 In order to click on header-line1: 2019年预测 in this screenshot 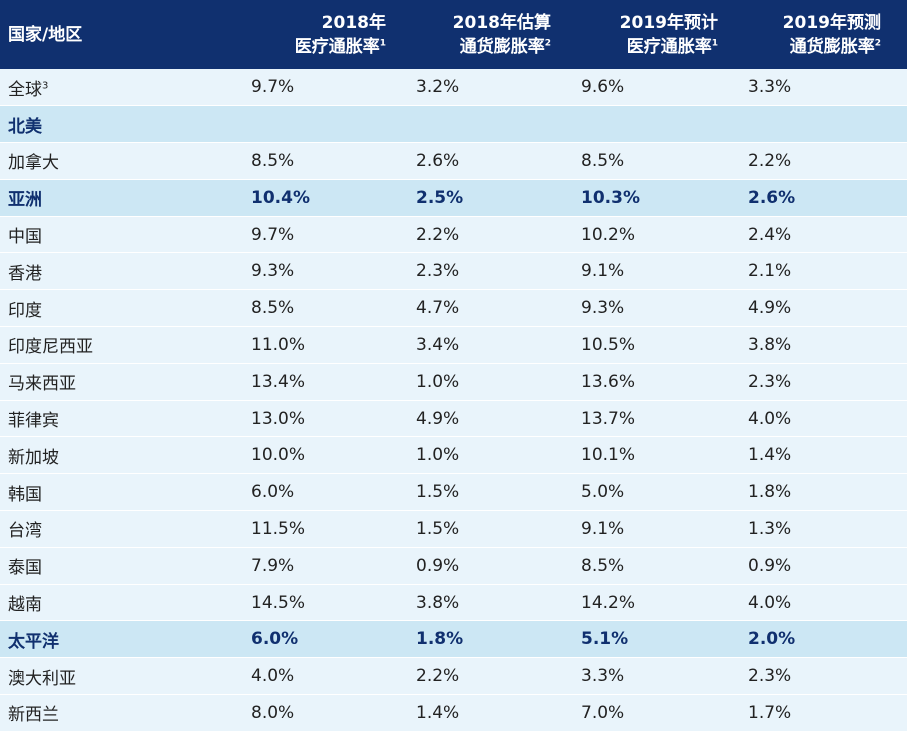, I will do `click(831, 22)`.